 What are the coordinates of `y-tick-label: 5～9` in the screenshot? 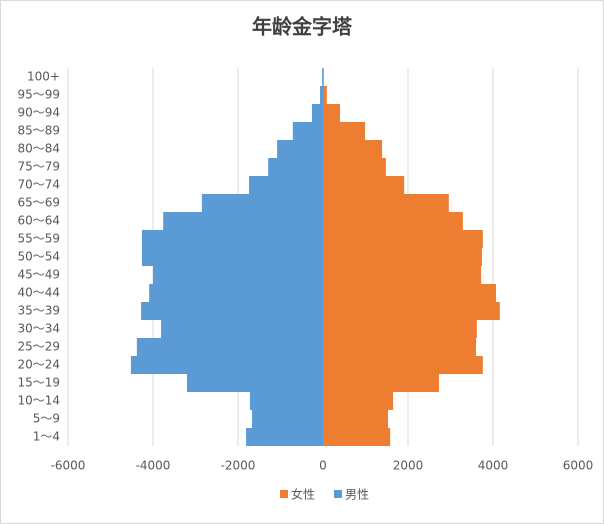 It's located at (46, 419).